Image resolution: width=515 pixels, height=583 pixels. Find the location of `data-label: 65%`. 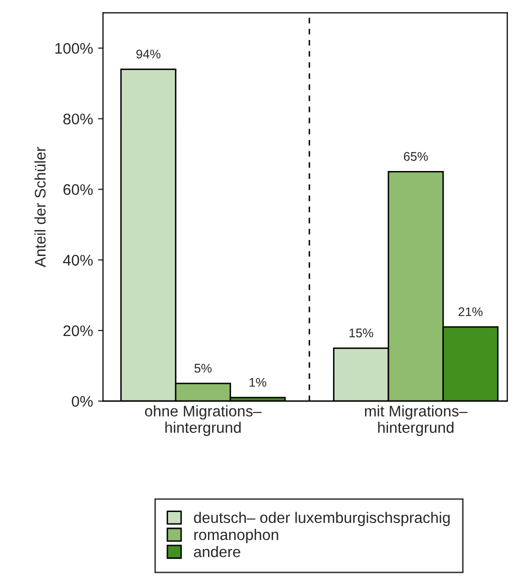

data-label: 65% is located at coordinates (416, 156).